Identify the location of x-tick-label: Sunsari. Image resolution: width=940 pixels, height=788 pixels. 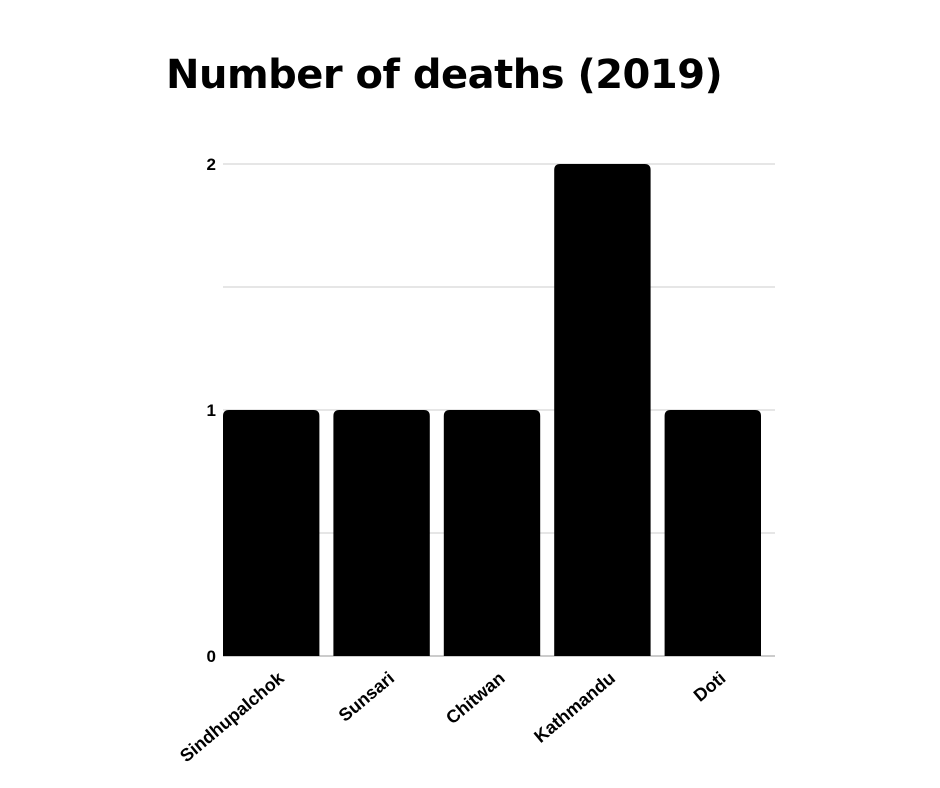
(366, 697).